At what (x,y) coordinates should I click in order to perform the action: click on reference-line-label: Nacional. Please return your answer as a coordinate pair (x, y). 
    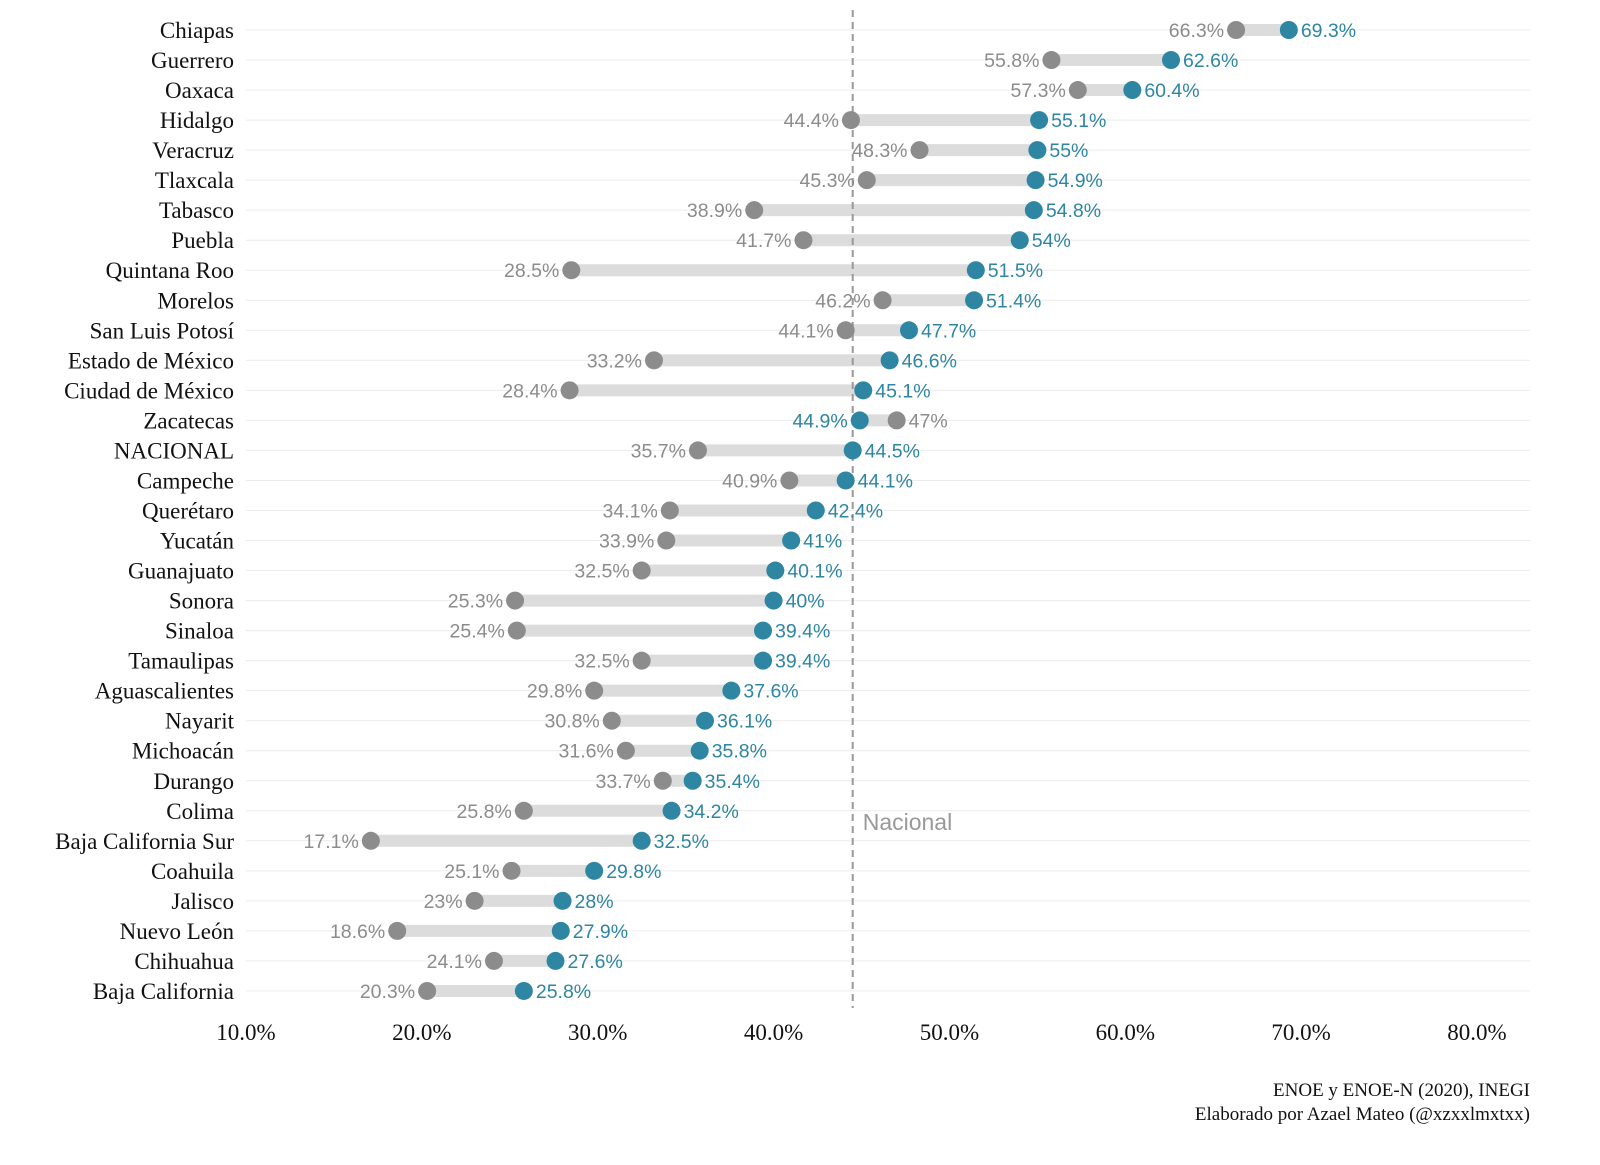
    Looking at the image, I should click on (908, 822).